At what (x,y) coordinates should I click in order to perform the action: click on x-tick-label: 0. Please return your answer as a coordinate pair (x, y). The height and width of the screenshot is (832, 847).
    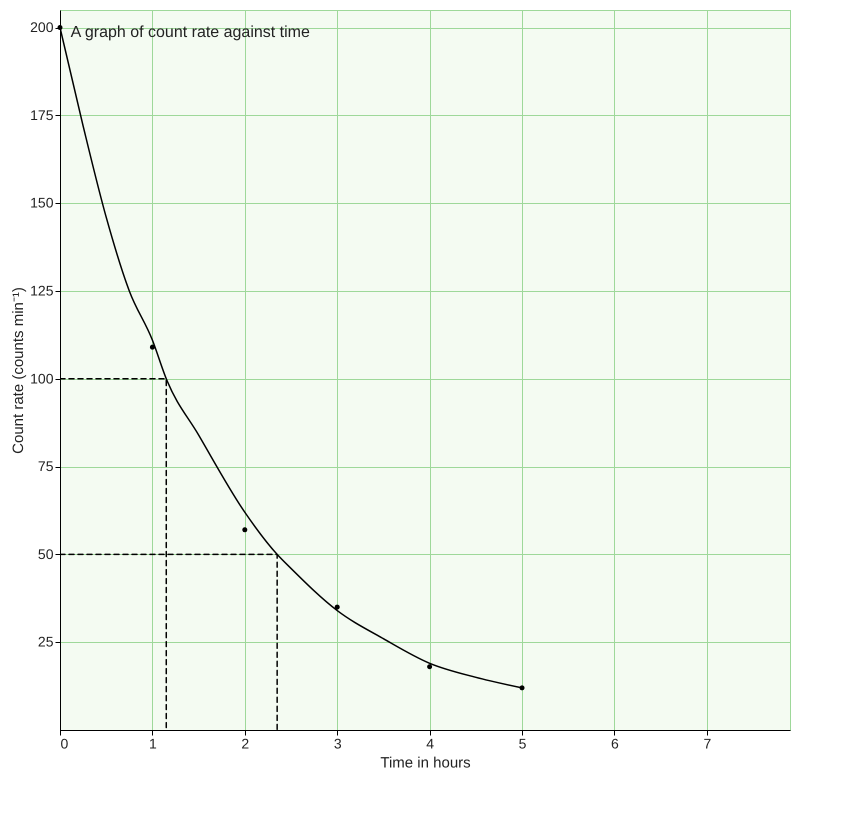
    Looking at the image, I should click on (64, 744).